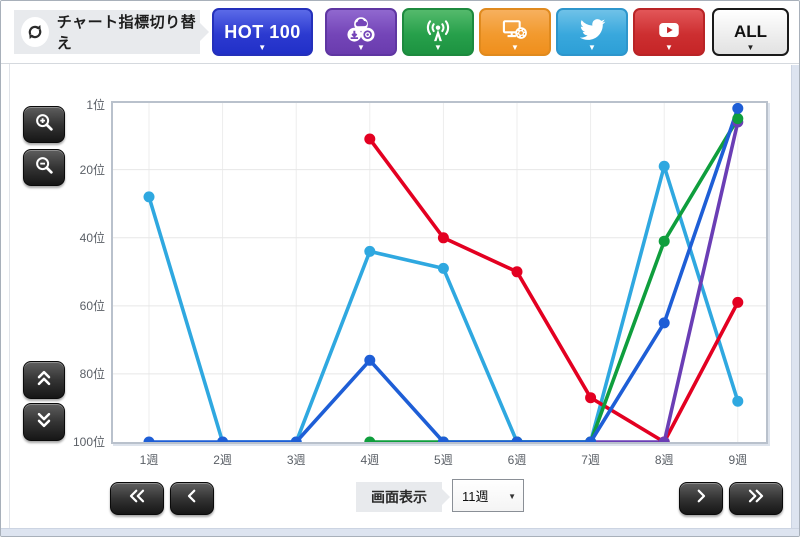 This screenshot has height=537, width=800. What do you see at coordinates (126, 33) in the screenshot?
I see `chart-metric-switch-text: チャート指標切り替え` at bounding box center [126, 33].